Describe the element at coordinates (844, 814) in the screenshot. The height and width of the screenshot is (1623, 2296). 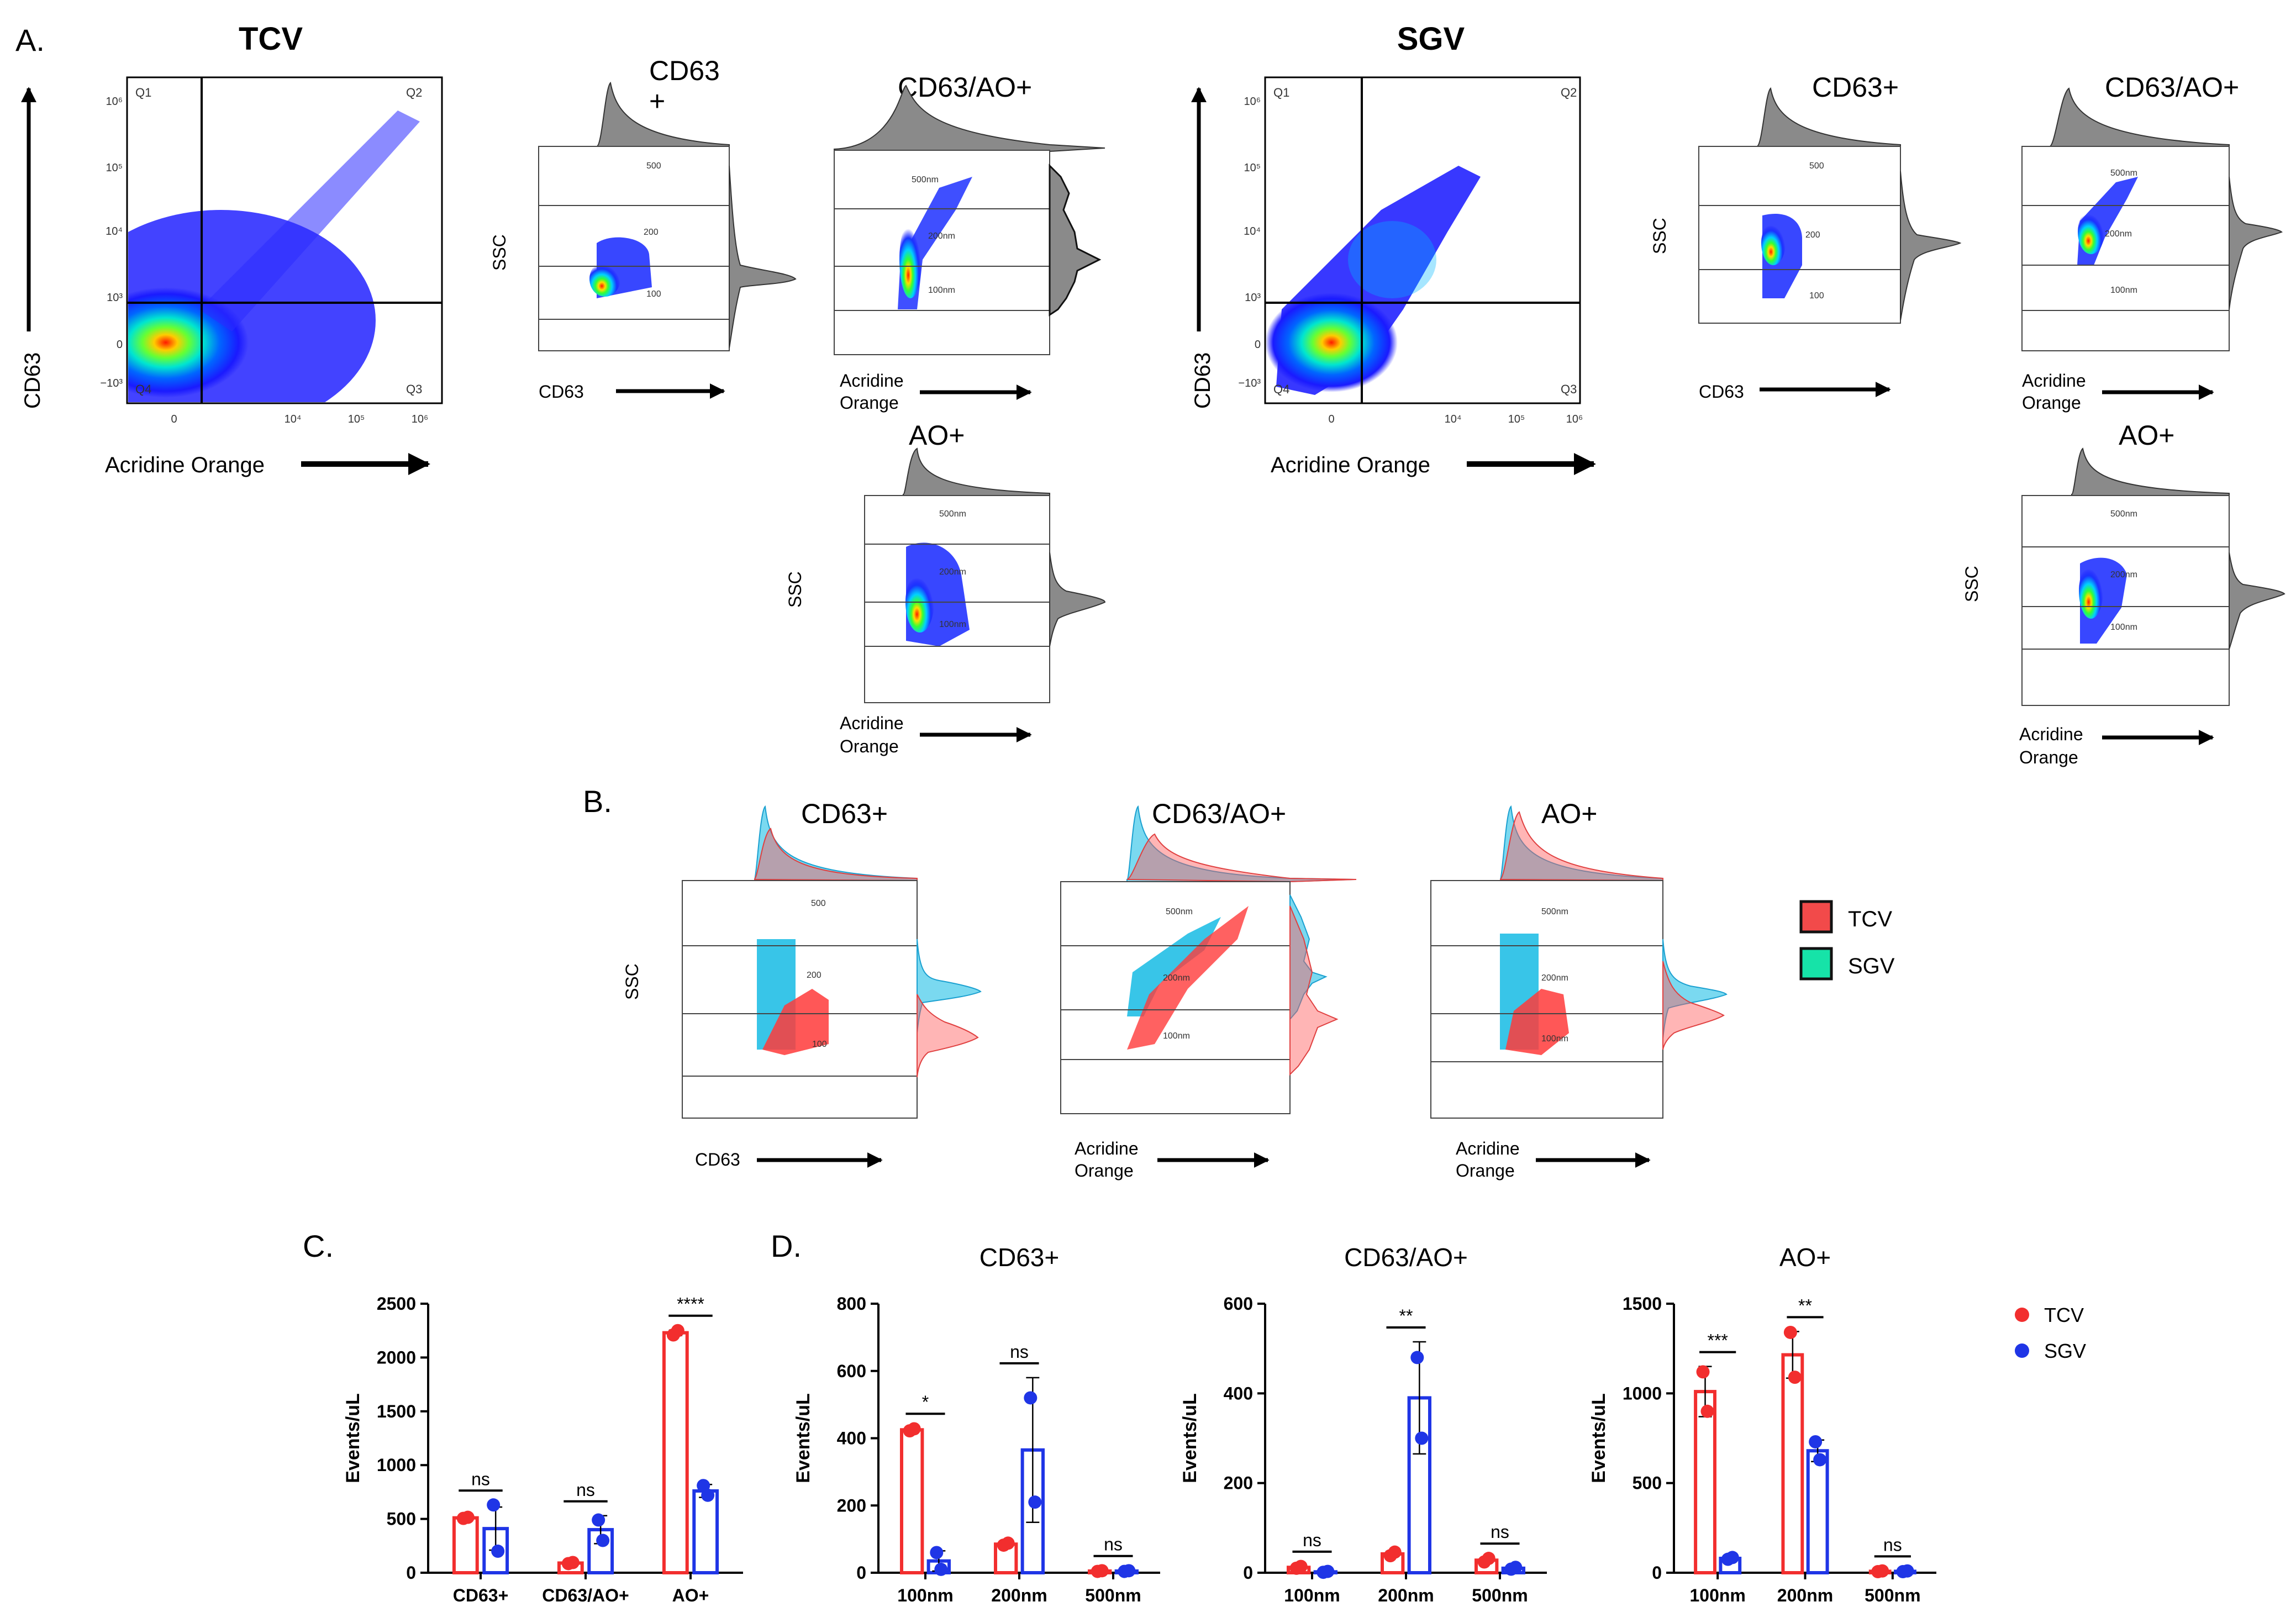
I see `overlay-title: CD63+` at that location.